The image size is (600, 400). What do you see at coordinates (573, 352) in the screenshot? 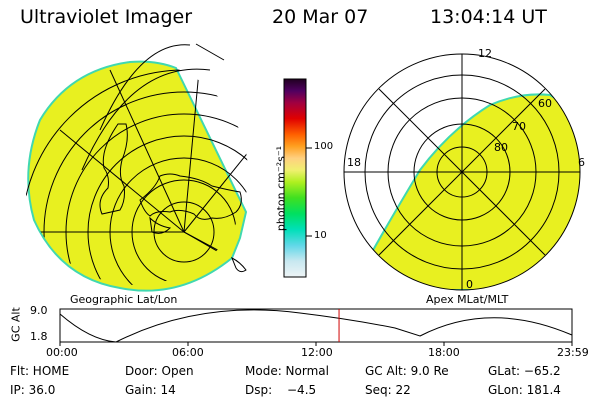
I see `time-tick-2359: 23:59` at bounding box center [573, 352].